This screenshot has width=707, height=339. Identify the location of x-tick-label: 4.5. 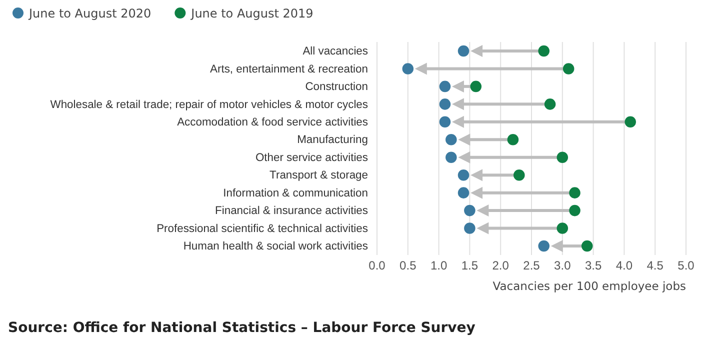
(655, 265).